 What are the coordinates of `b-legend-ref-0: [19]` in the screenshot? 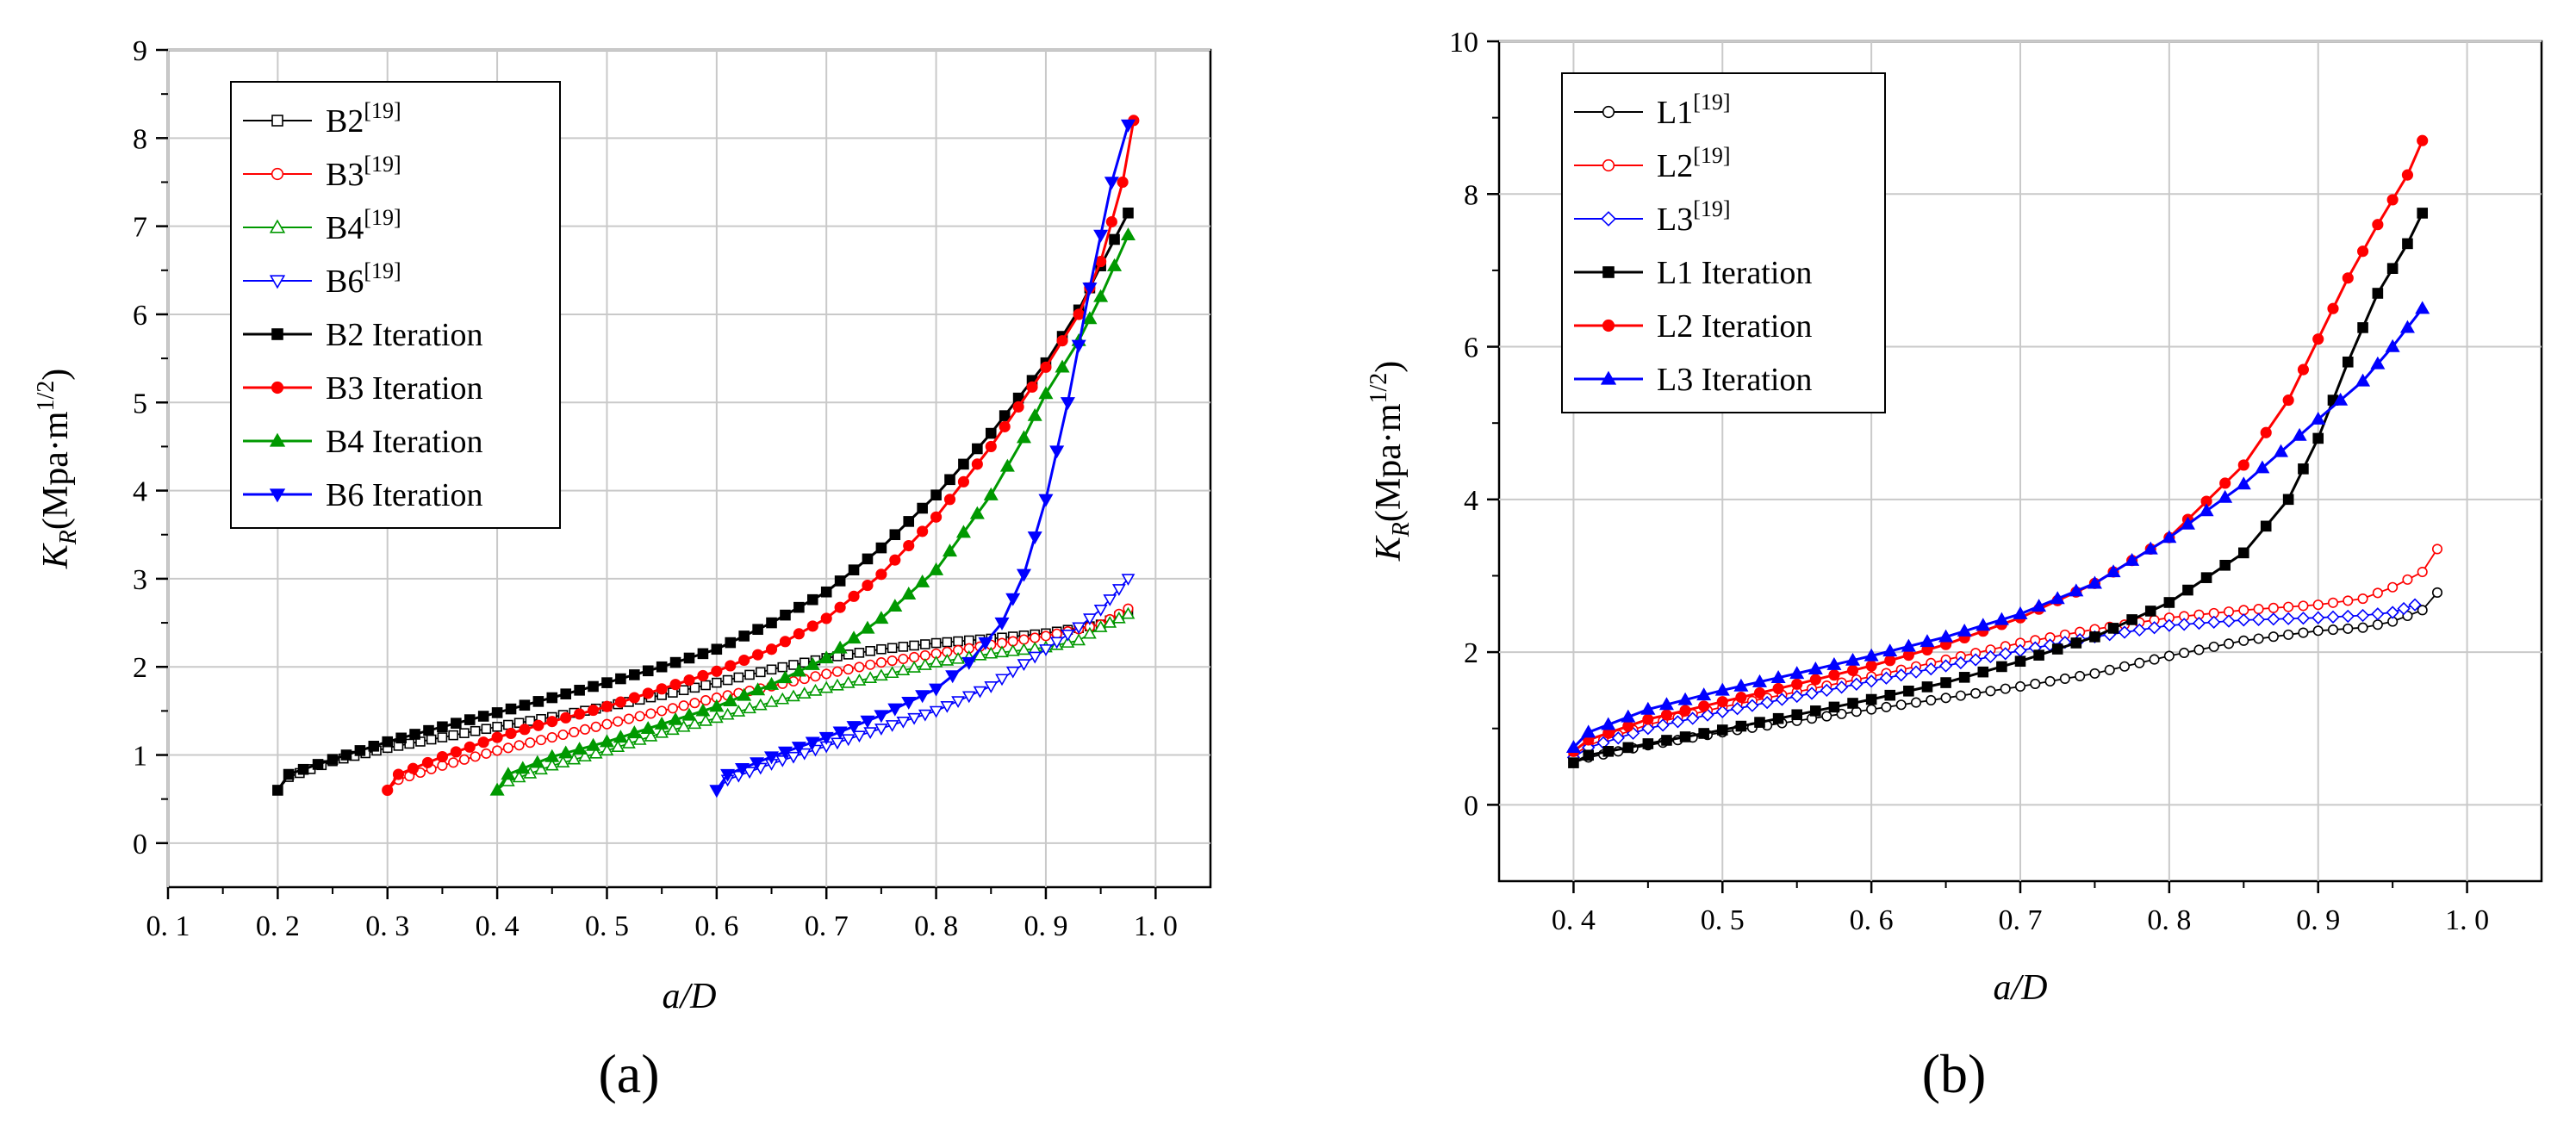 It's located at (1712, 102).